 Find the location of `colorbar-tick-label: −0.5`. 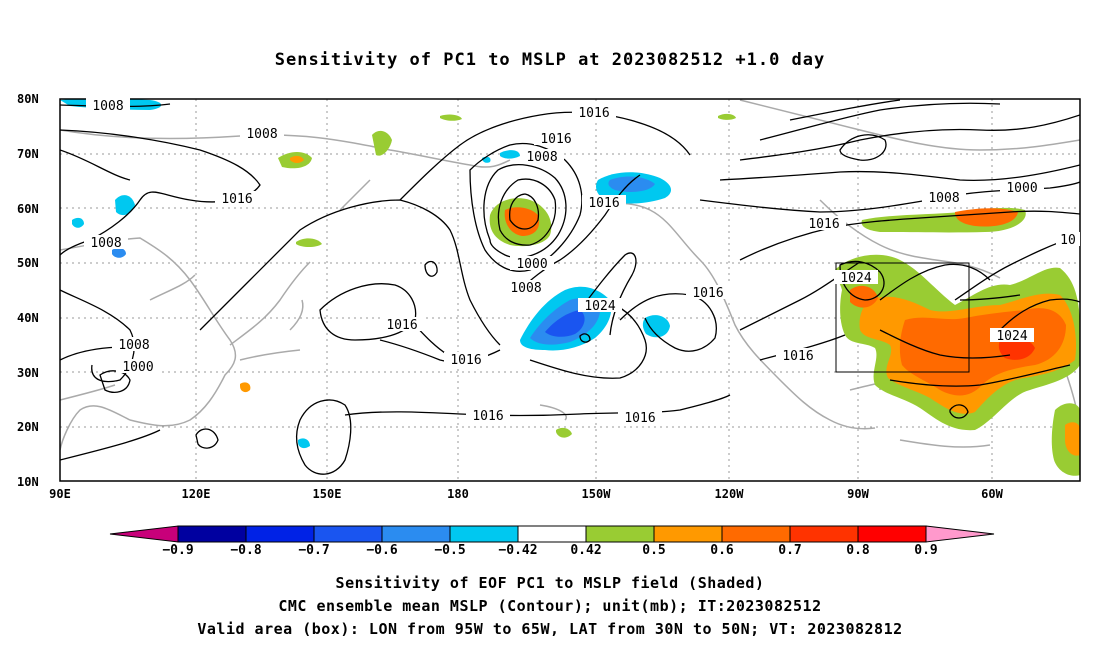

colorbar-tick-label: −0.5 is located at coordinates (450, 550).